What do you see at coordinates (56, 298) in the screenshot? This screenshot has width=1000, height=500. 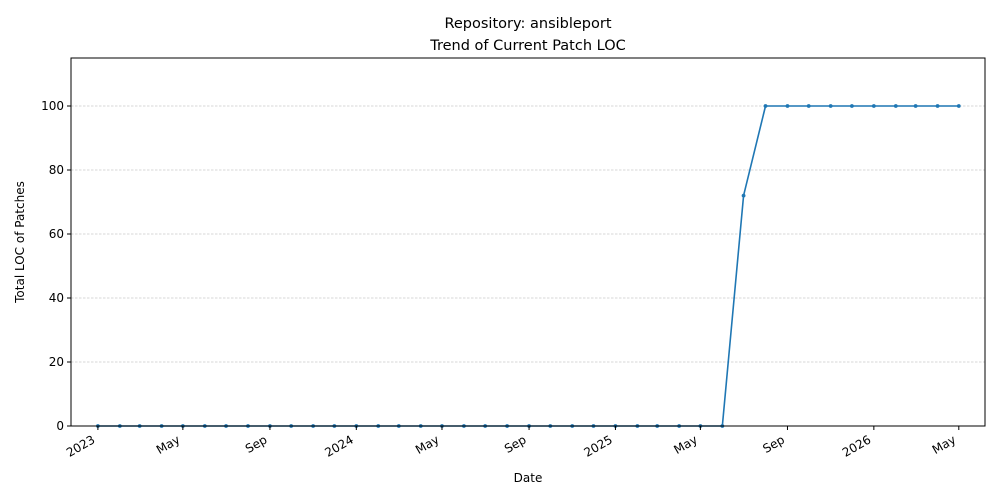 I see `y-tick-label: 40` at bounding box center [56, 298].